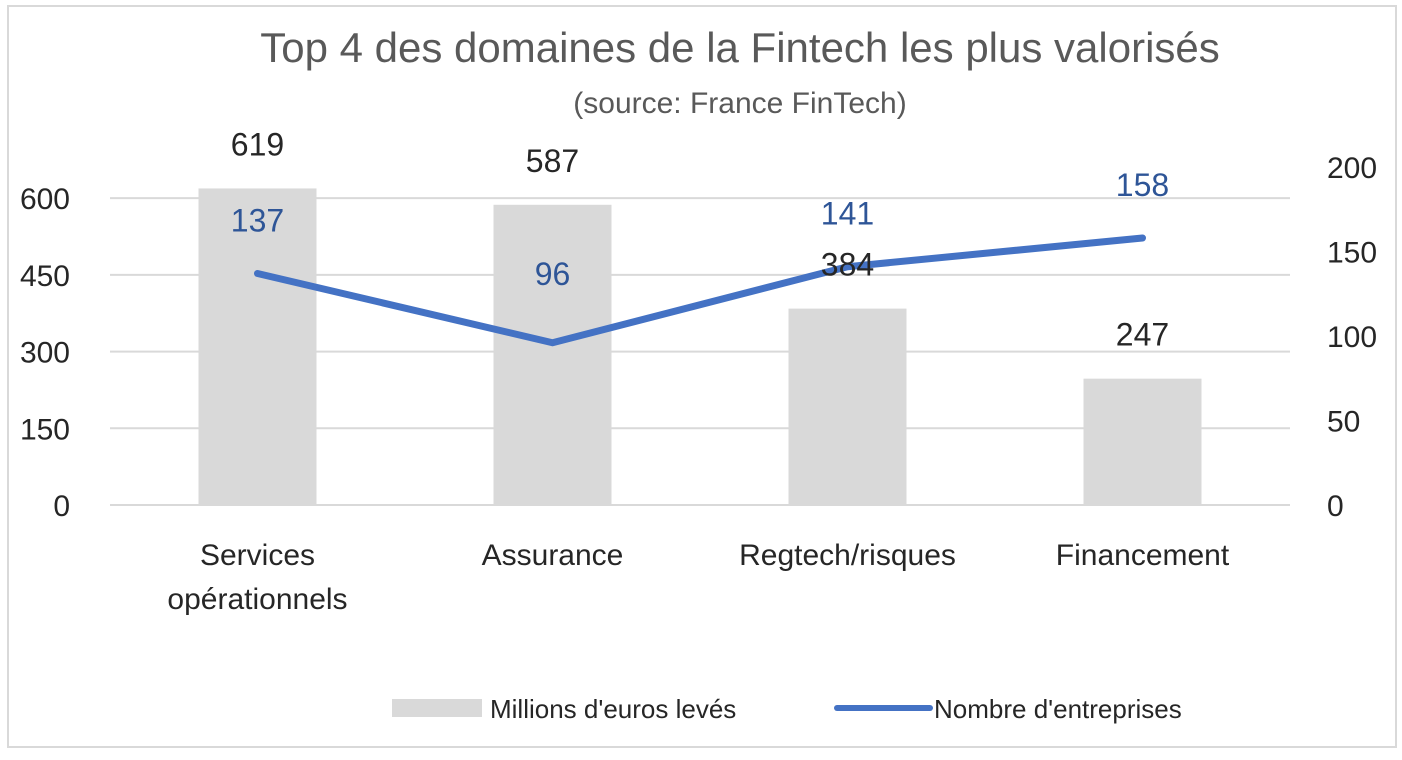  Describe the element at coordinates (1335, 506) in the screenshot. I see `y-right-tick-label: 0` at that location.